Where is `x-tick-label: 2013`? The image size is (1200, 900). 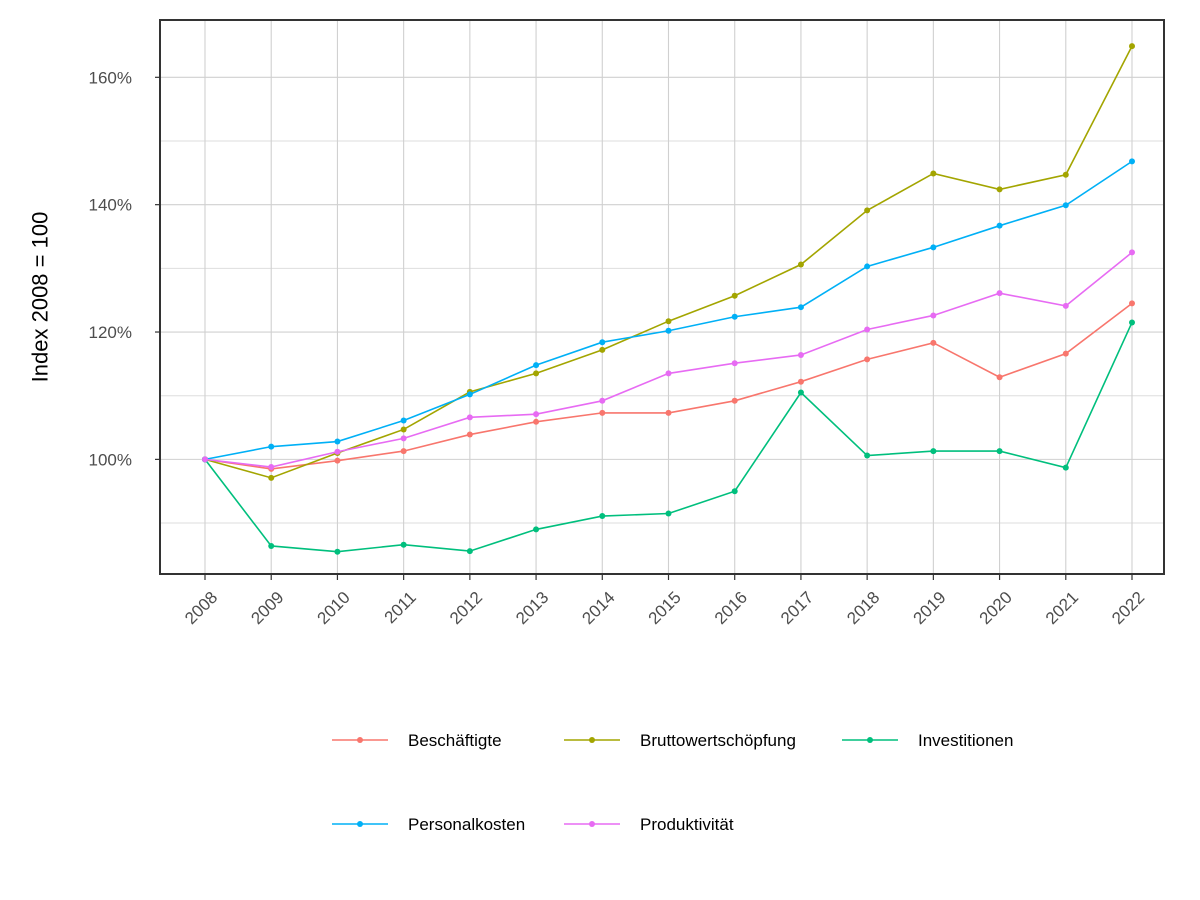
x-tick-label: 2013 is located at coordinates (532, 608).